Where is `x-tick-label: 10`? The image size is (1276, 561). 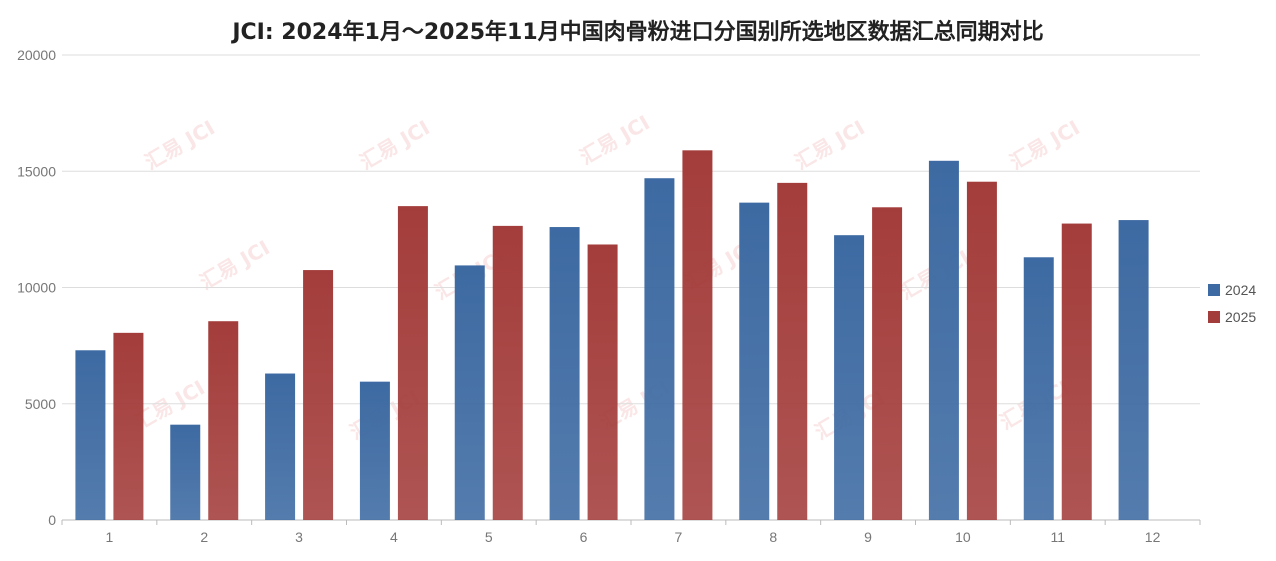 x-tick-label: 10 is located at coordinates (963, 537).